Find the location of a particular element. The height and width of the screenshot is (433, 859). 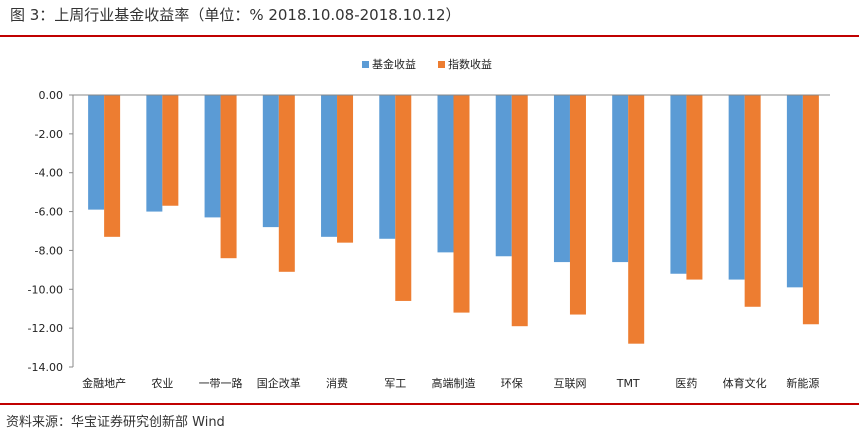

y-tick-label: -6.00 is located at coordinates (49, 212).